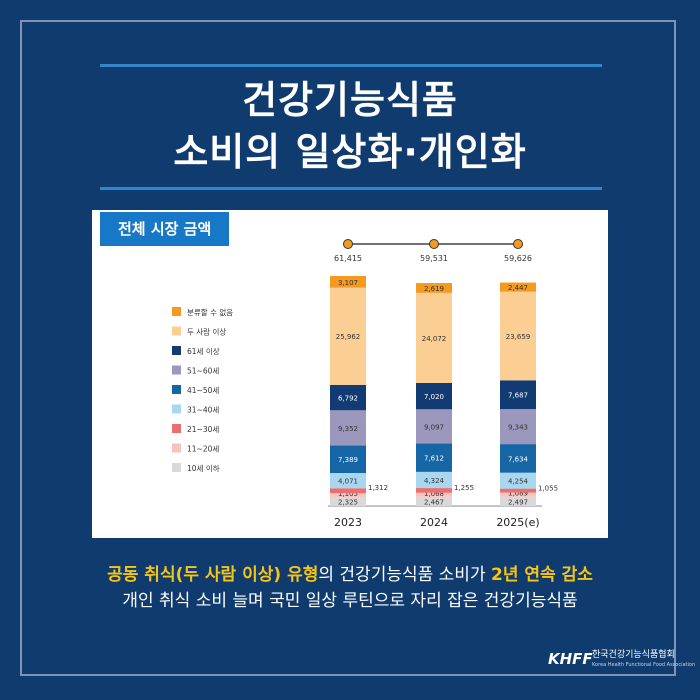 This screenshot has height=700, width=700. I want to click on data-label: 7,634, so click(518, 459).